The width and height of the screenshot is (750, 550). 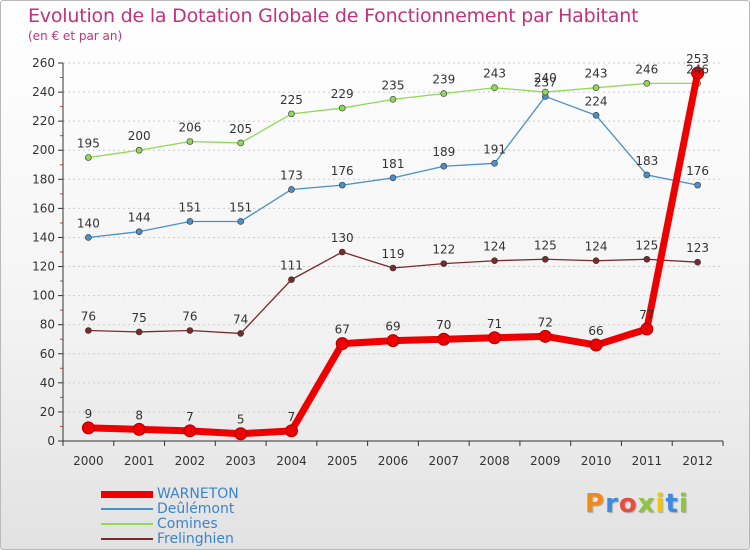 I want to click on data-label: 239, so click(x=443, y=80).